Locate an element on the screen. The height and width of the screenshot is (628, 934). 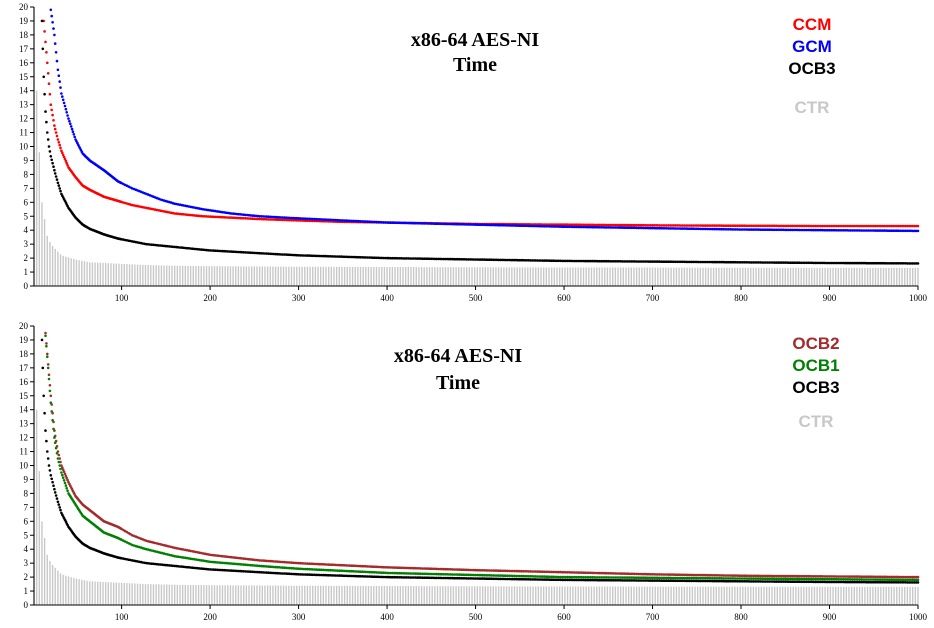
y-tick-label: 8 is located at coordinates (26, 493).